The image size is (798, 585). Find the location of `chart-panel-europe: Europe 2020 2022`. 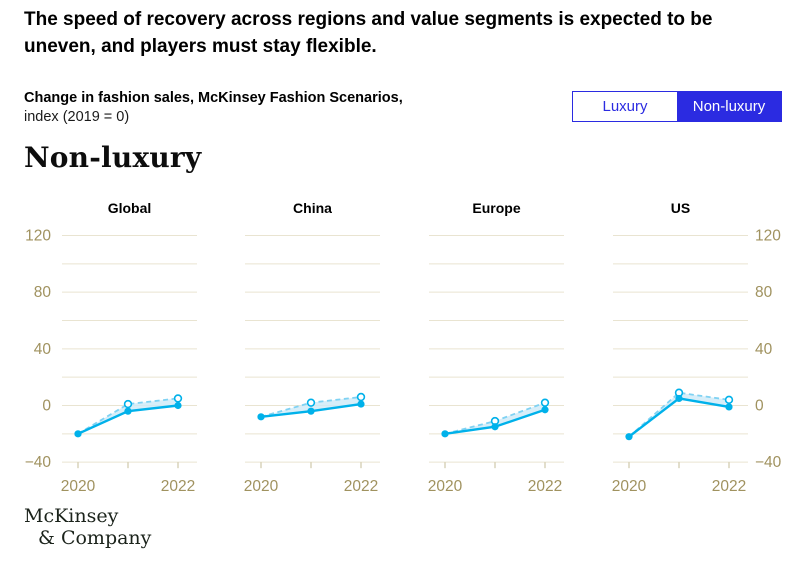

chart-panel-europe: Europe 2020 2022 is located at coordinates (496, 347).